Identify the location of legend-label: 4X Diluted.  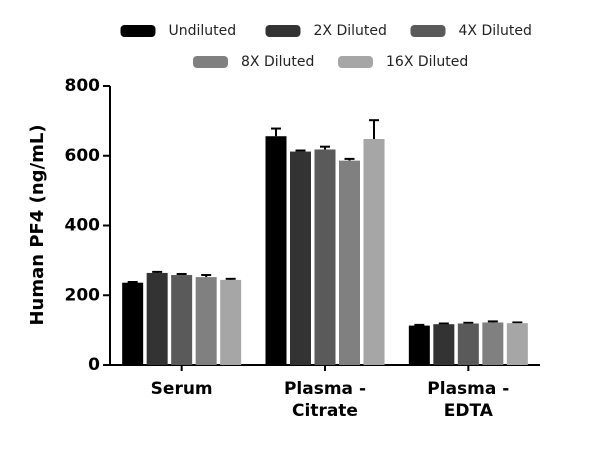
(495, 31).